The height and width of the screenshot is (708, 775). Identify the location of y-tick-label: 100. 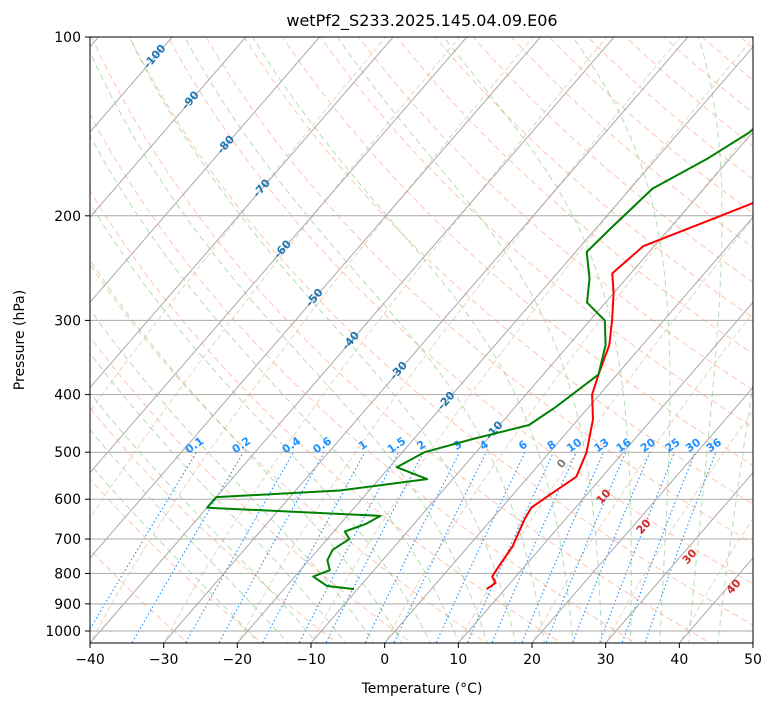
(67, 38).